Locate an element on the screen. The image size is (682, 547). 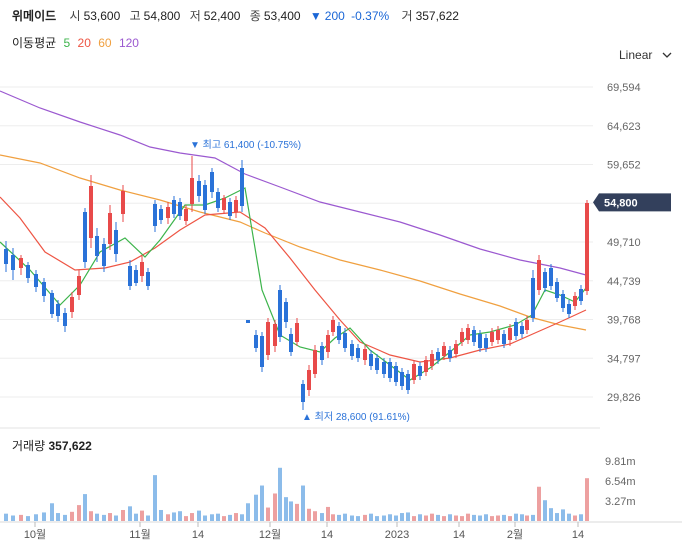
ma-120: 120 is located at coordinates (128, 43).